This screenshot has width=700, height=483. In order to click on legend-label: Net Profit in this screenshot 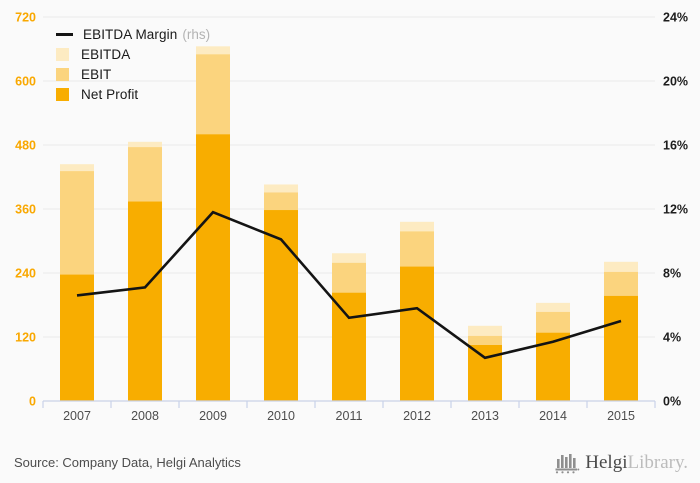, I will do `click(110, 94)`.